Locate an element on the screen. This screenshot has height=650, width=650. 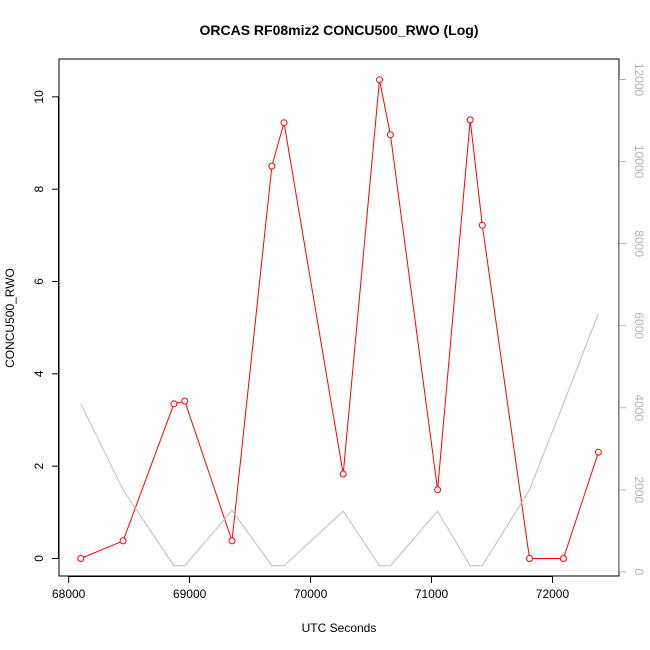
y-right-tick-label: 12000 is located at coordinates (639, 80).